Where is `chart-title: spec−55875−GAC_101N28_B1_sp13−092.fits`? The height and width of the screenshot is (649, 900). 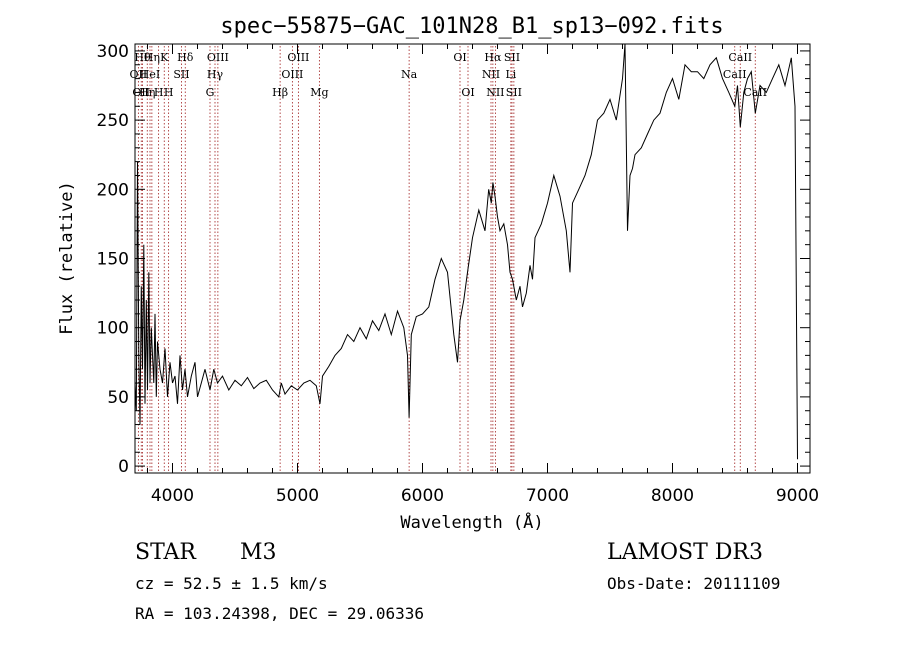
chart-title: spec−55875−GAC_101N28_B1_sp13−092.fits is located at coordinates (471, 26).